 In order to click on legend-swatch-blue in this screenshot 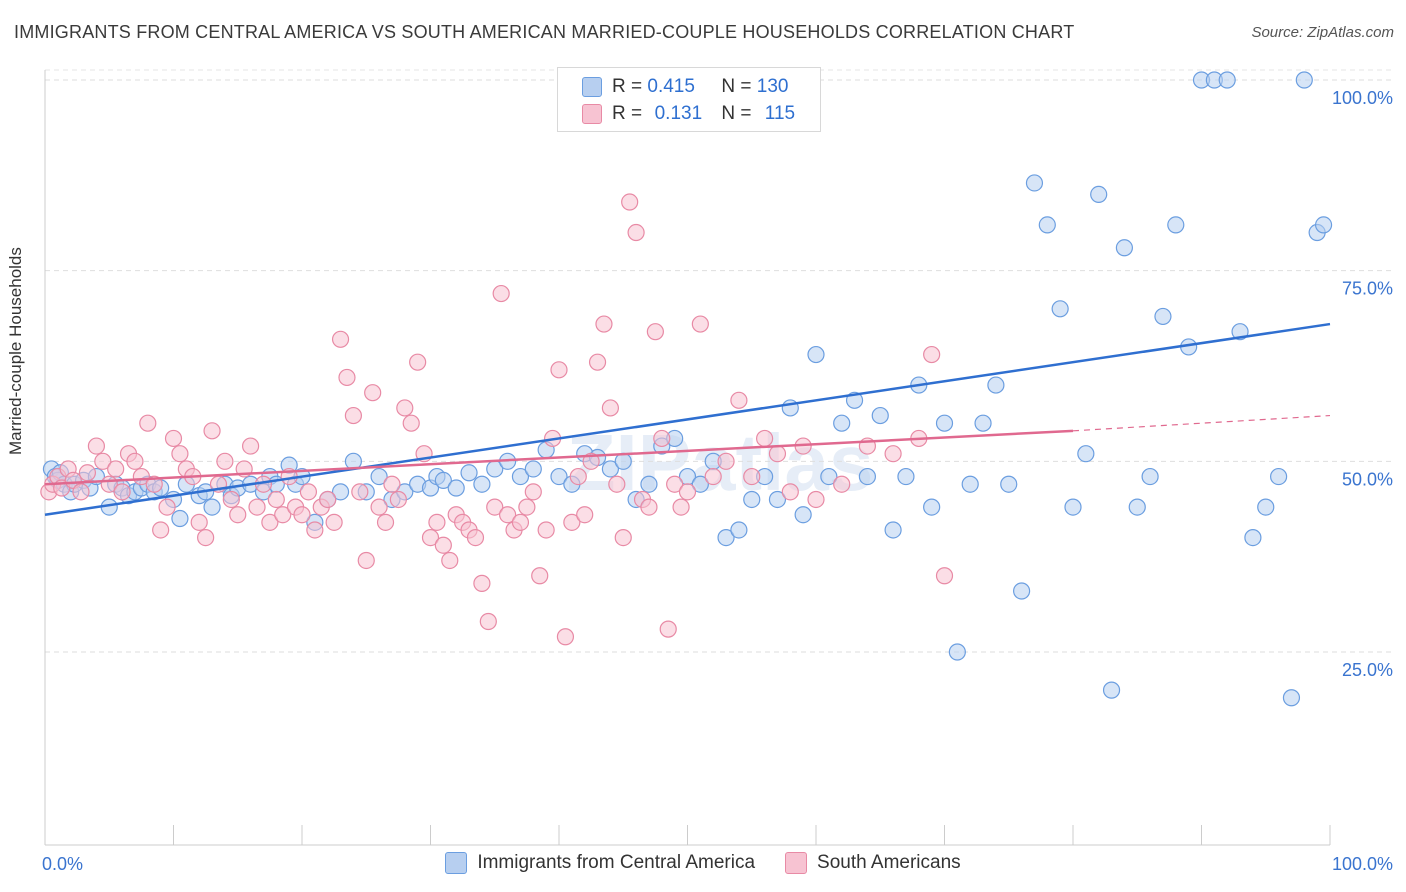, I will do `click(456, 863)`.